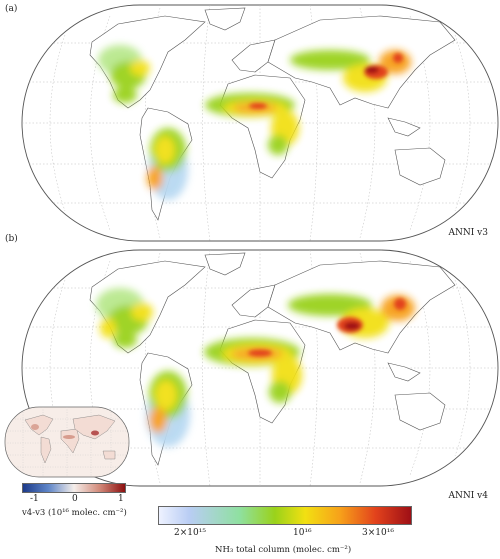  Describe the element at coordinates (302, 533) in the screenshot. I see `nh3-tick-1e16: 10¹⁶` at that location.